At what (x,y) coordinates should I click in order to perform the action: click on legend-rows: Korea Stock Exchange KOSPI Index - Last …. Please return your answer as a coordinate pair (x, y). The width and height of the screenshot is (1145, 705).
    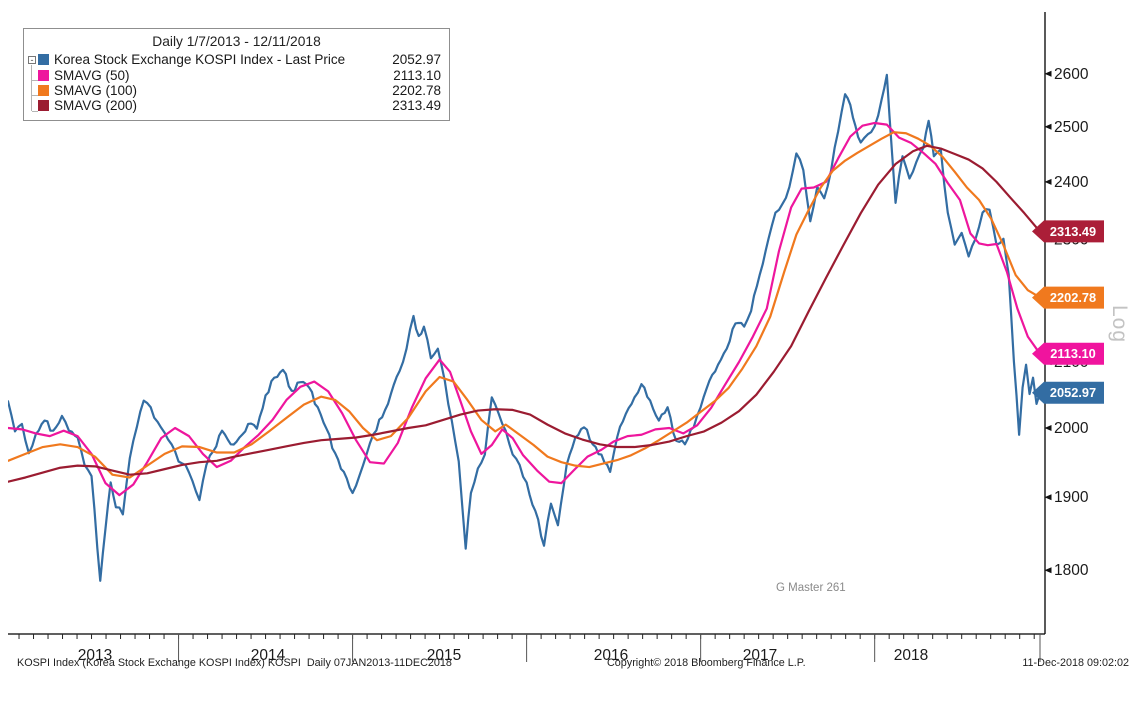
    Looking at the image, I should click on (236, 83).